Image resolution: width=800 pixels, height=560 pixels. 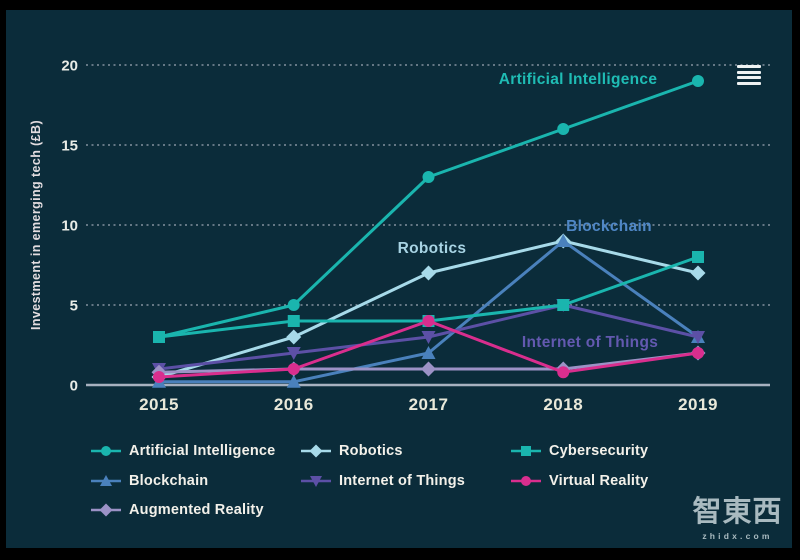 What do you see at coordinates (429, 404) in the screenshot?
I see `x-tick-label: 2017` at bounding box center [429, 404].